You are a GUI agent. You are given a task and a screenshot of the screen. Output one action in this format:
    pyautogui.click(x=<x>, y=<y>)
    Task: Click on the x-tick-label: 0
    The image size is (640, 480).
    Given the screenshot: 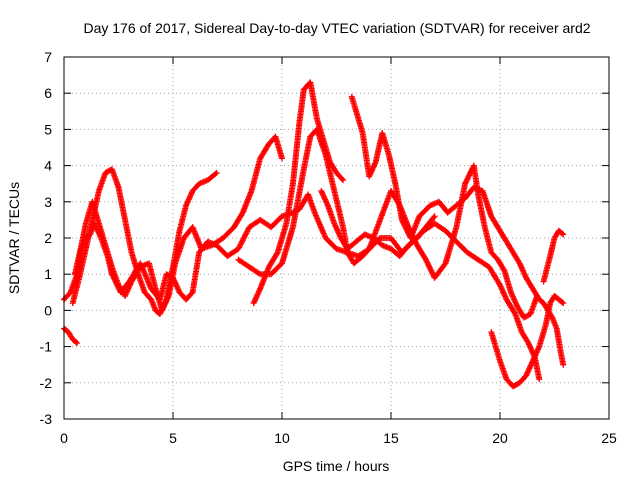 What is the action you would take?
    pyautogui.click(x=64, y=438)
    